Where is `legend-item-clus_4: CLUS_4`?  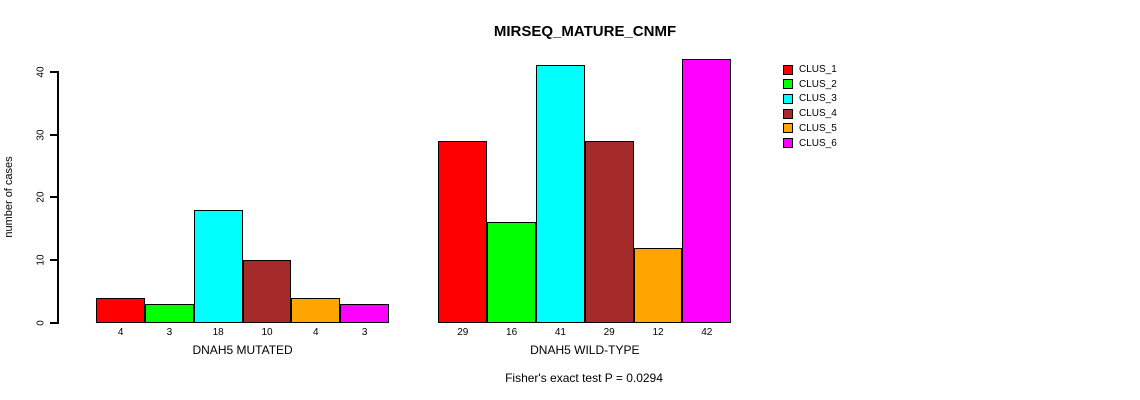
legend-item-clus_4: CLUS_4 is located at coordinates (810, 113).